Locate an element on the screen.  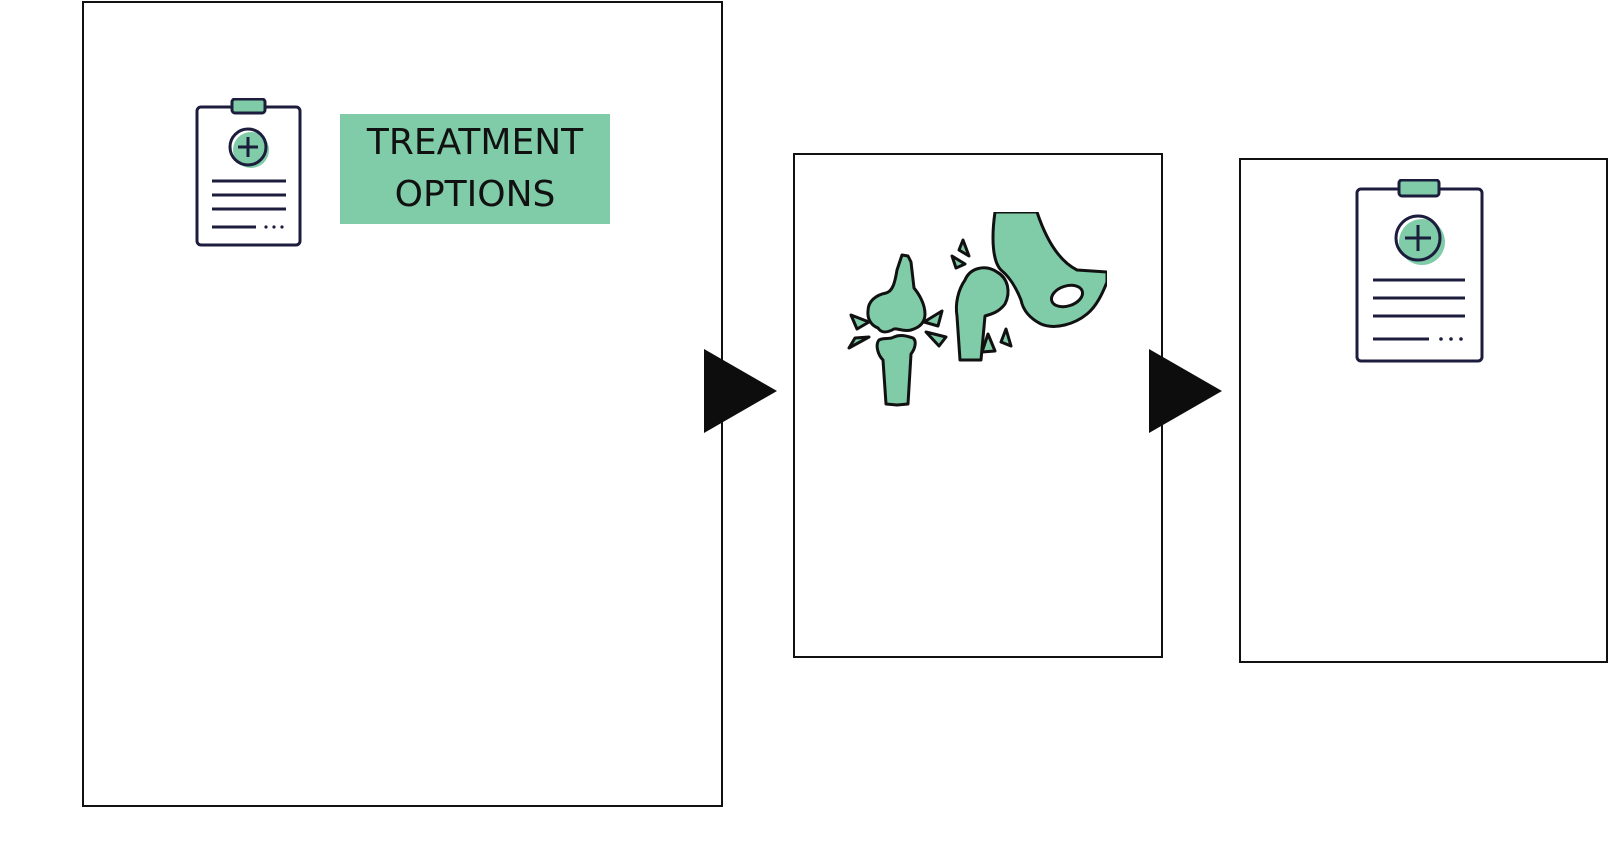
treatment-options-label: TREATMENT OPTIONS is located at coordinates (475, 169).